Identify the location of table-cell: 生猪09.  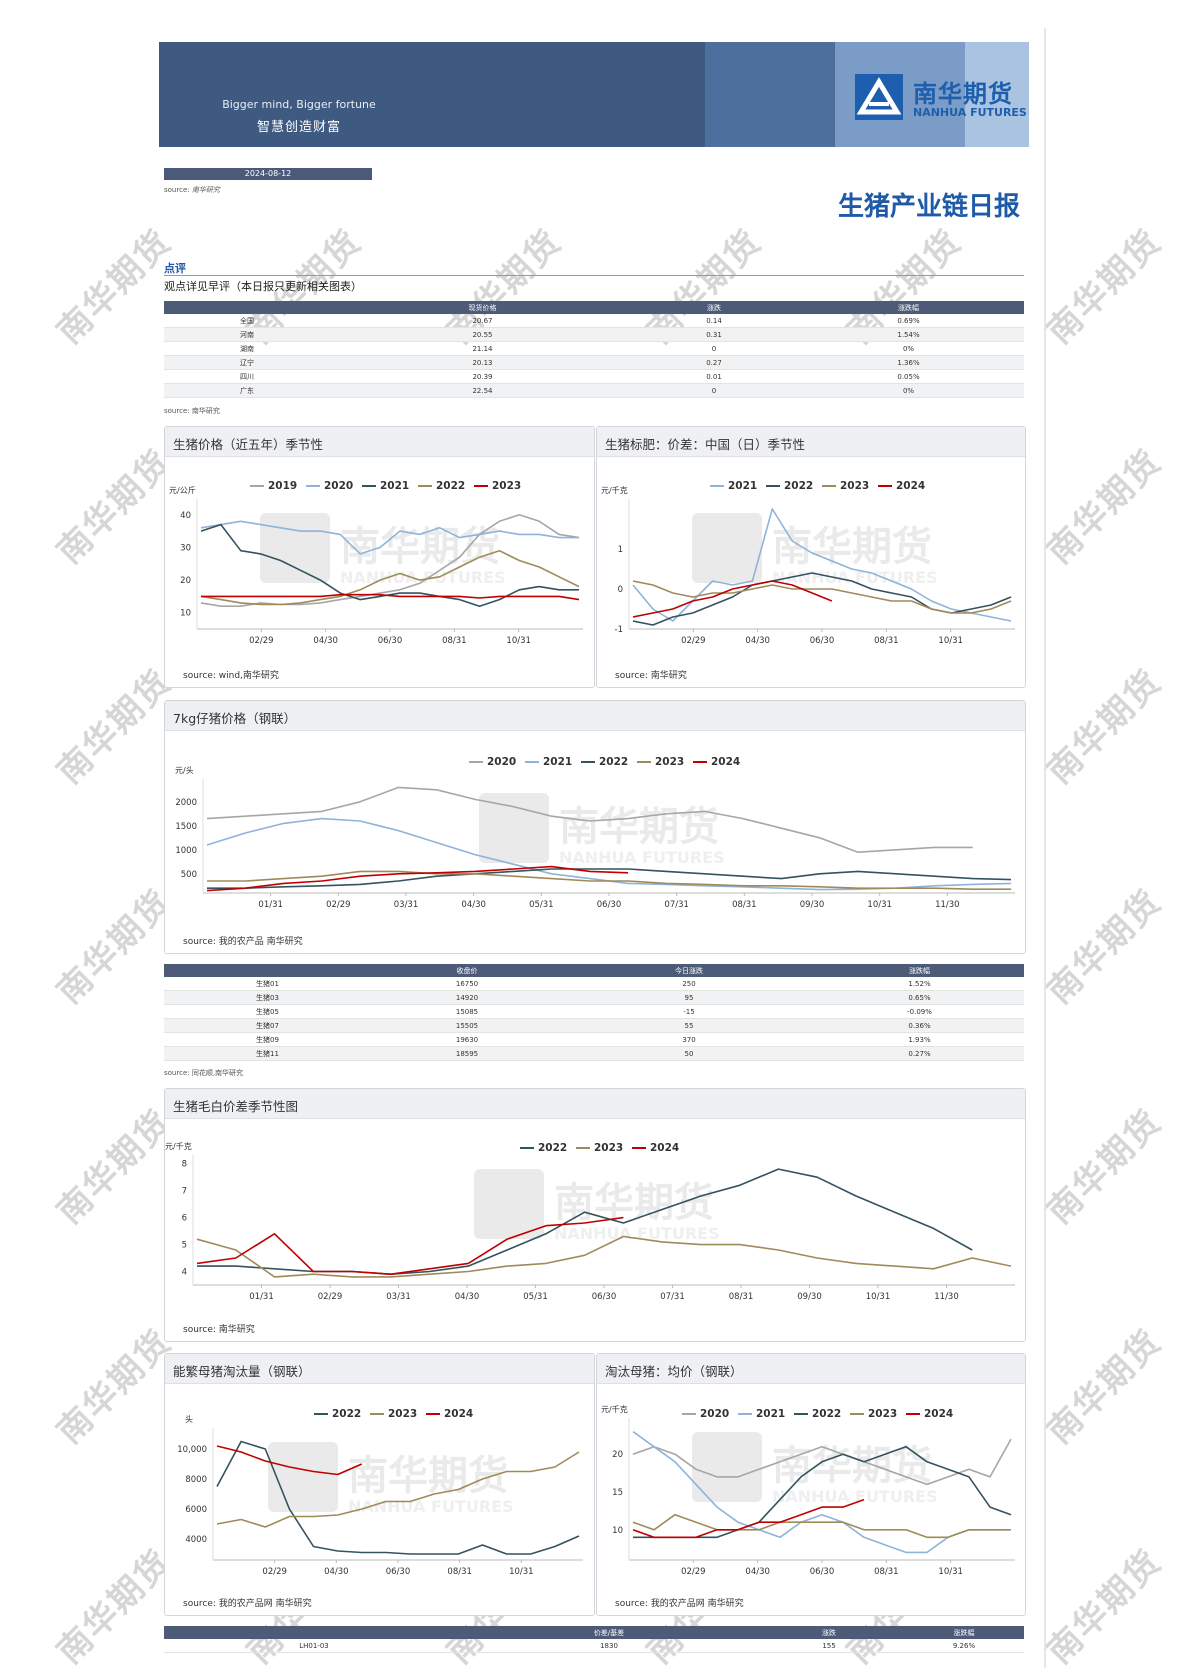
(267, 1039).